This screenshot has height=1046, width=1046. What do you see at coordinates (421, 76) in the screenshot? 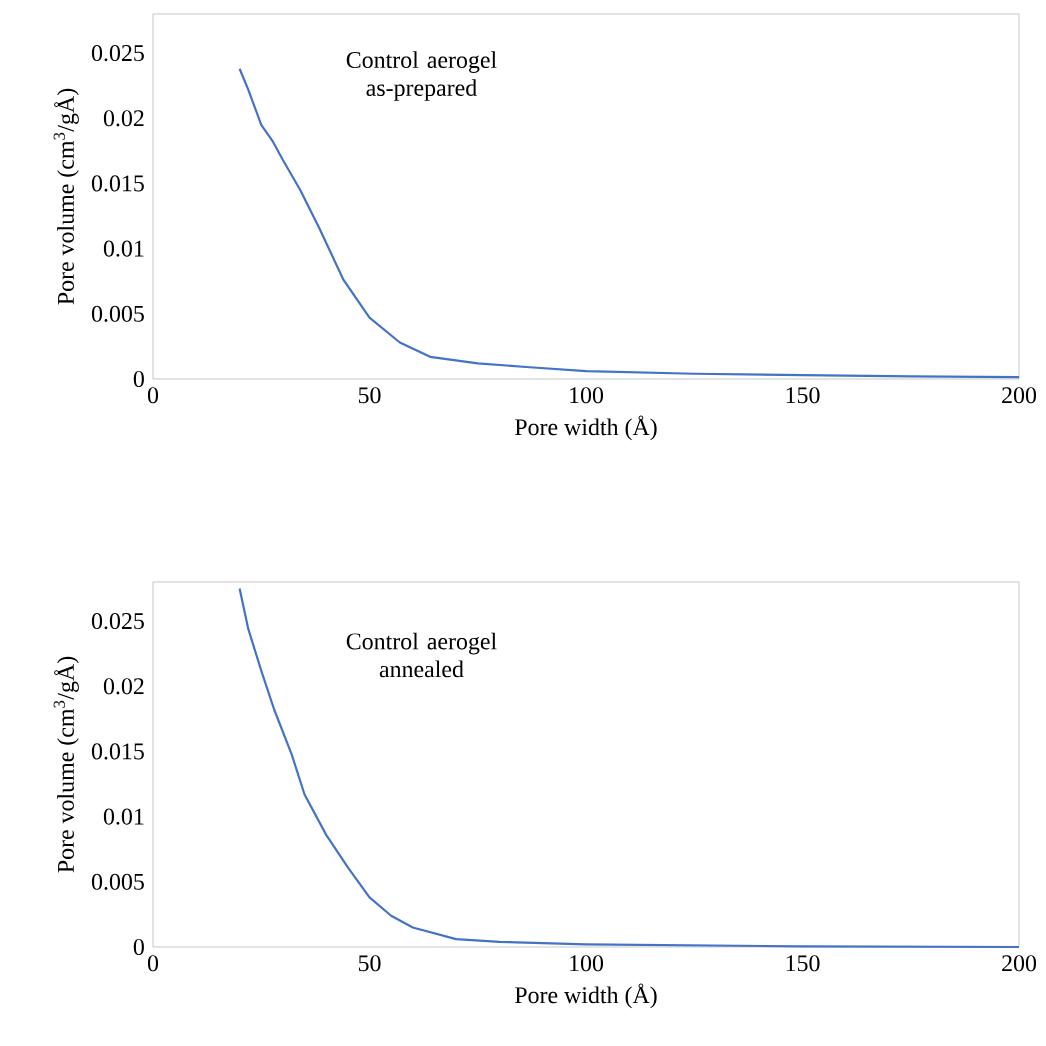
I see `annotation: Control aerogel as-prepared` at bounding box center [421, 76].